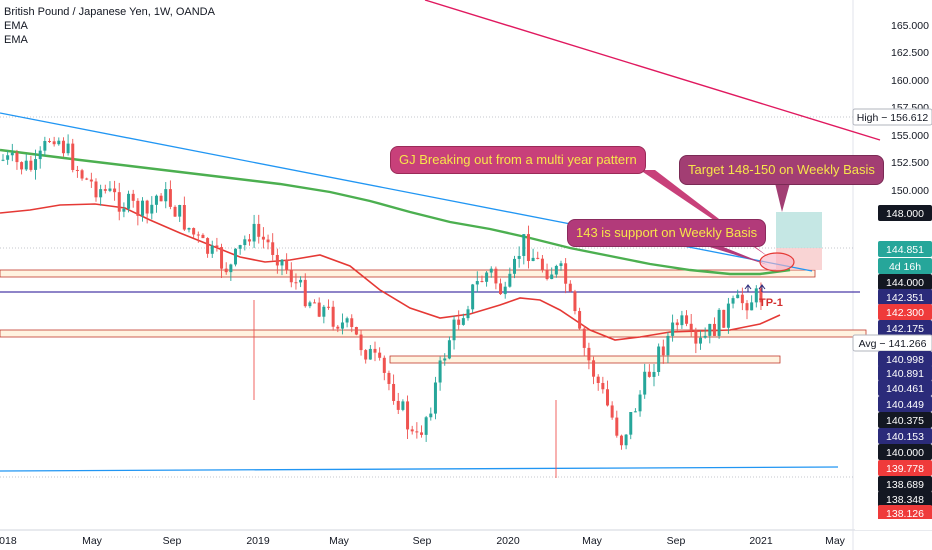 Image resolution: width=932 pixels, height=550 pixels. I want to click on symbol-title: British Pound / Japanese Yen, 1W, OANDA, so click(109, 12).